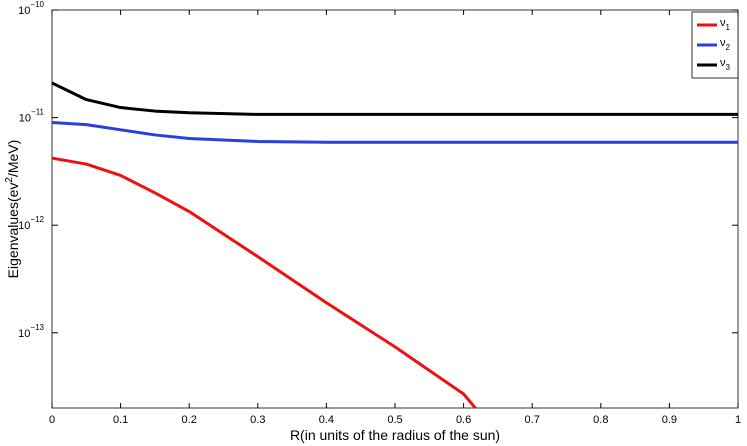 The width and height of the screenshot is (747, 446). I want to click on x-tick-label: 0.3, so click(257, 420).